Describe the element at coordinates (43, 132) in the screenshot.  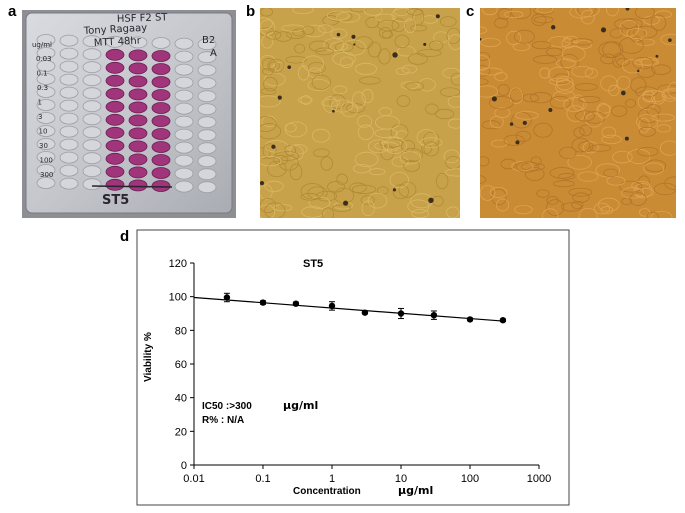
I see `plate-row-label: 10` at that location.